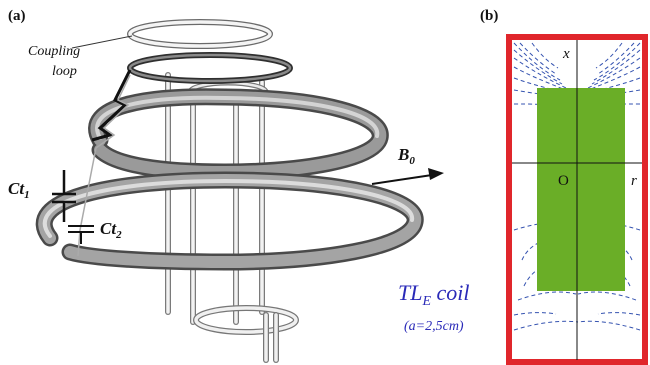 This screenshot has height=365, width=650. I want to click on capacitor-ct2, so click(81, 234).